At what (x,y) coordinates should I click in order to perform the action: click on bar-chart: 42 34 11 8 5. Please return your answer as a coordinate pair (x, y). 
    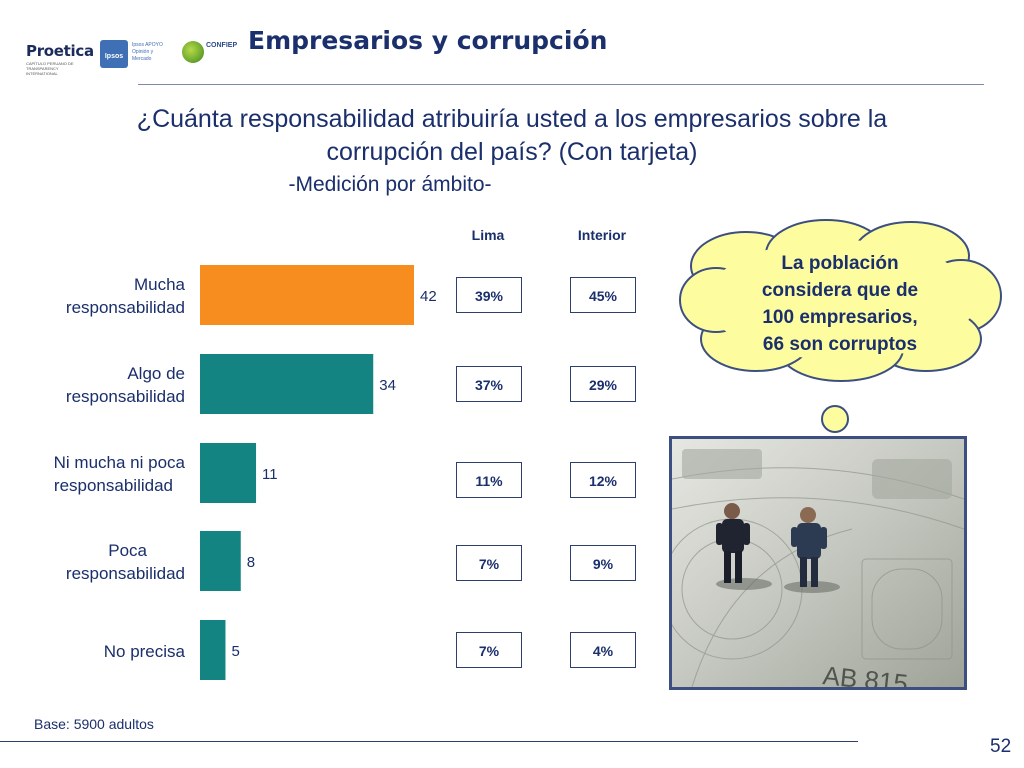
    Looking at the image, I should click on (318, 472).